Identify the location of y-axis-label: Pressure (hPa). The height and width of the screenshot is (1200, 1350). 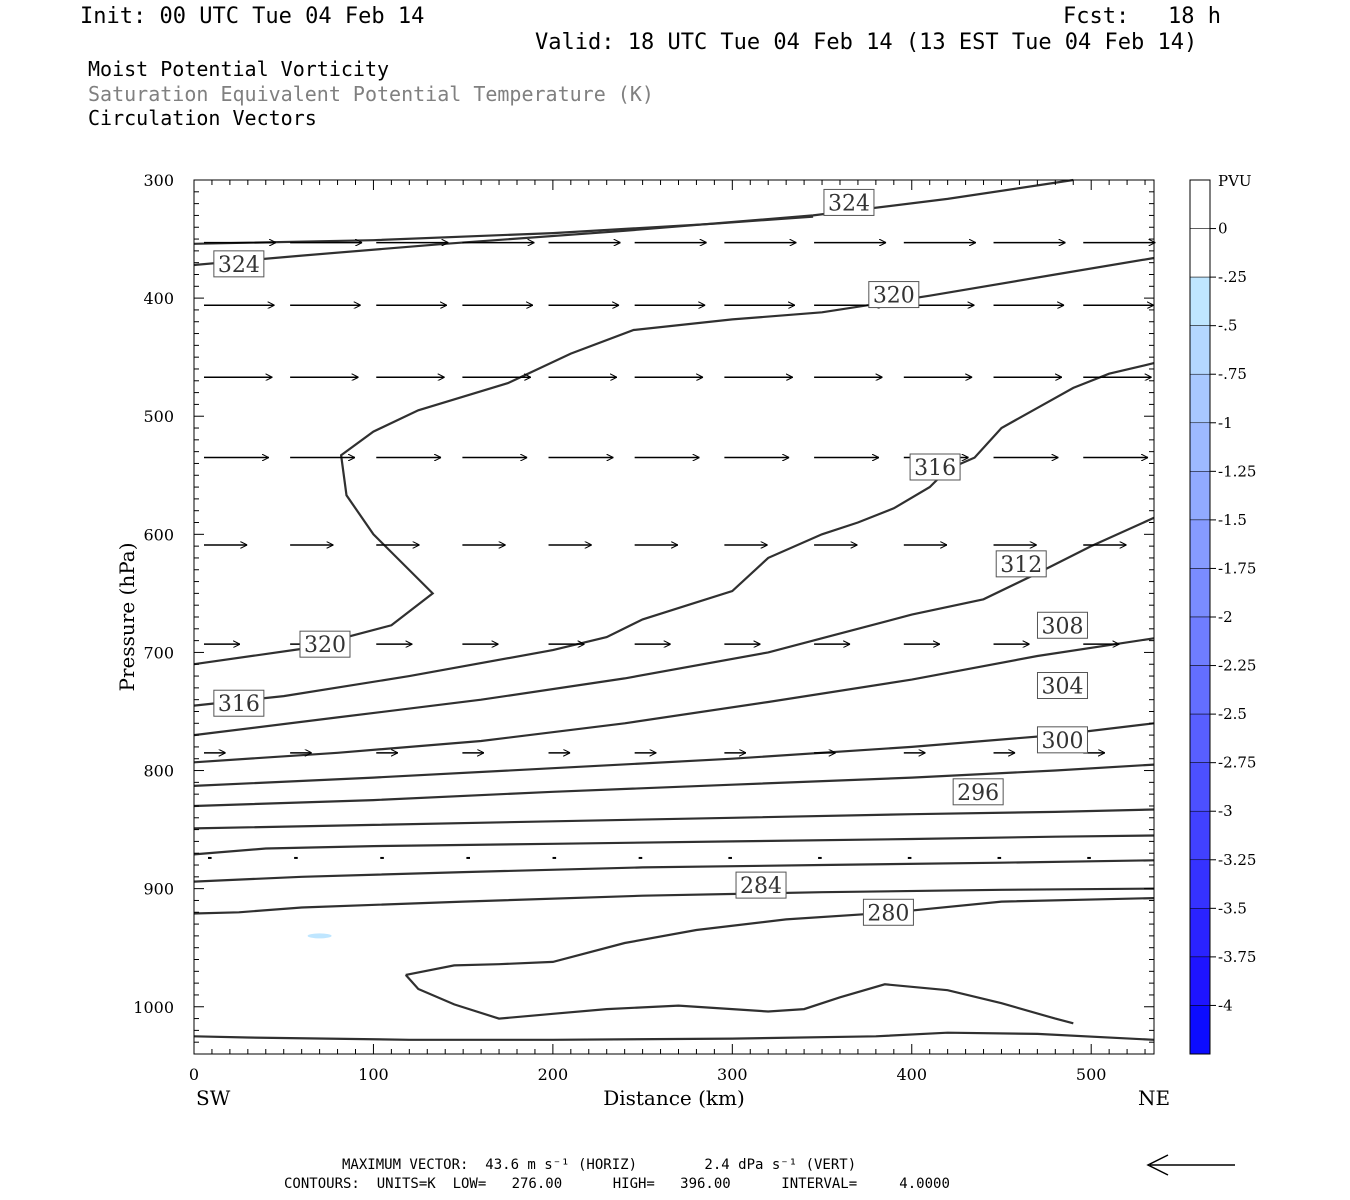
(127, 617).